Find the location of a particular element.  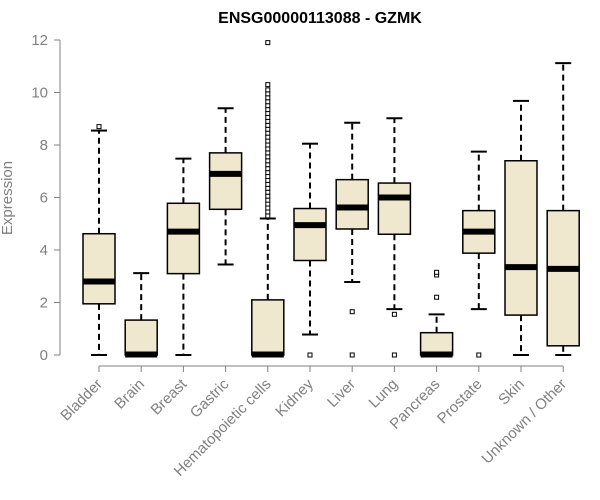

box-breast is located at coordinates (183, 256).